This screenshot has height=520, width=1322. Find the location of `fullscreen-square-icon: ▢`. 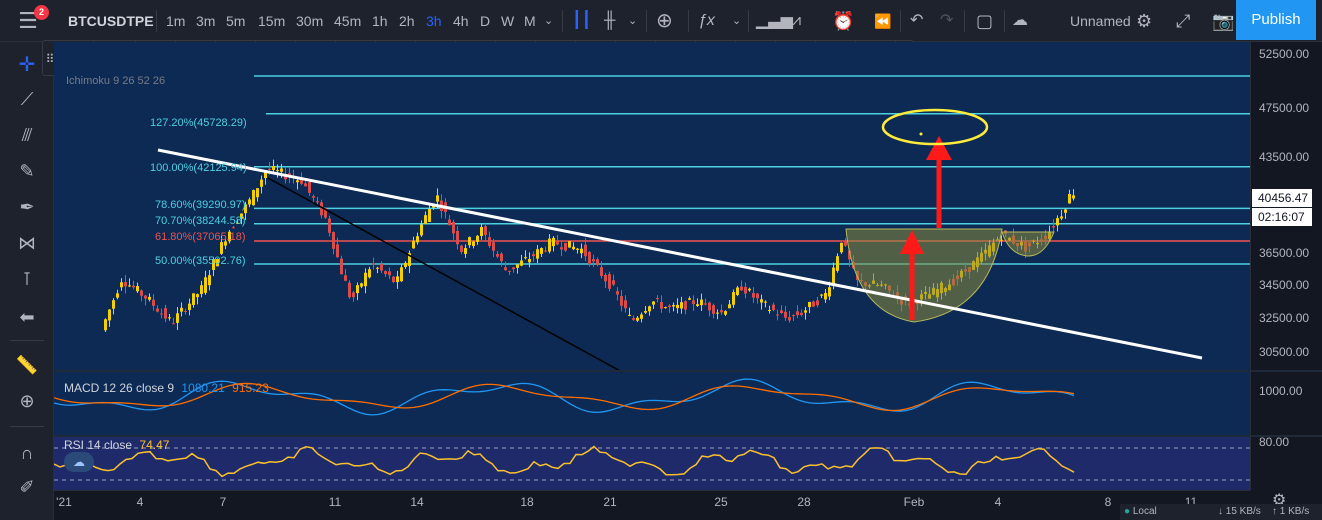

fullscreen-square-icon: ▢ is located at coordinates (985, 21).